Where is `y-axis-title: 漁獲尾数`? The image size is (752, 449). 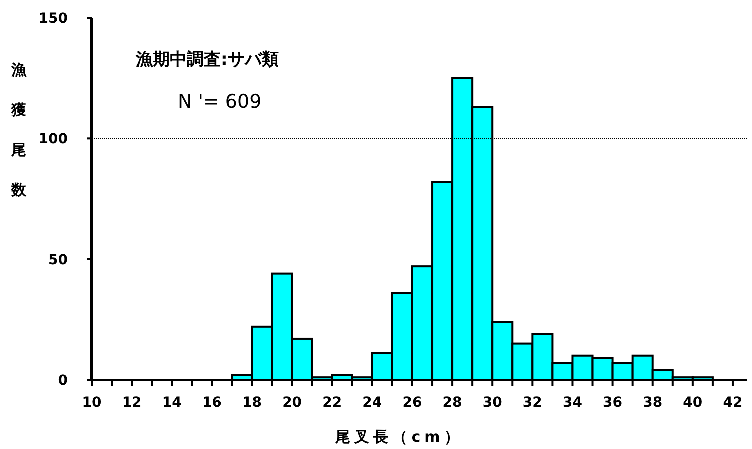 y-axis-title: 漁獲尾数 is located at coordinates (19, 130).